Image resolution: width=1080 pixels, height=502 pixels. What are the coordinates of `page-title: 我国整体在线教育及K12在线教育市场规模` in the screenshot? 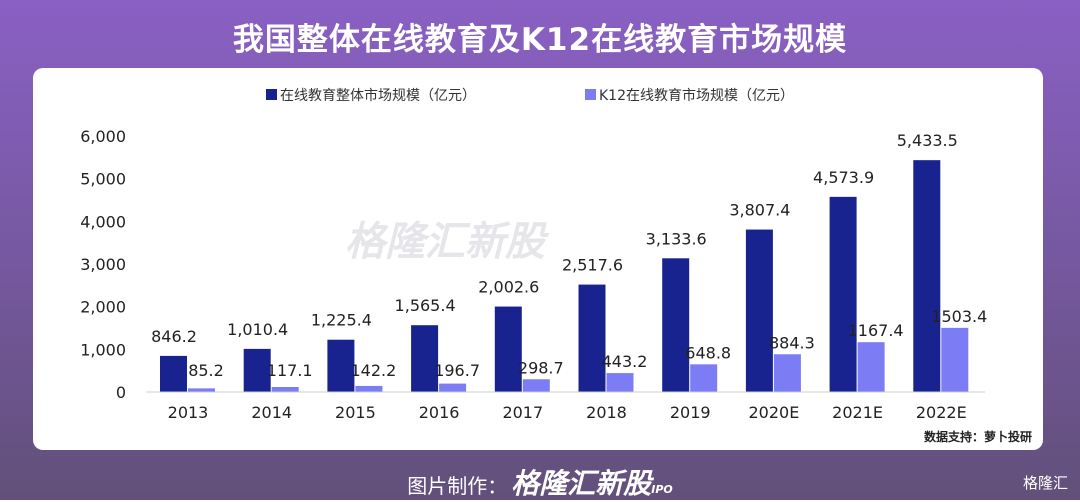 It's located at (540, 40).